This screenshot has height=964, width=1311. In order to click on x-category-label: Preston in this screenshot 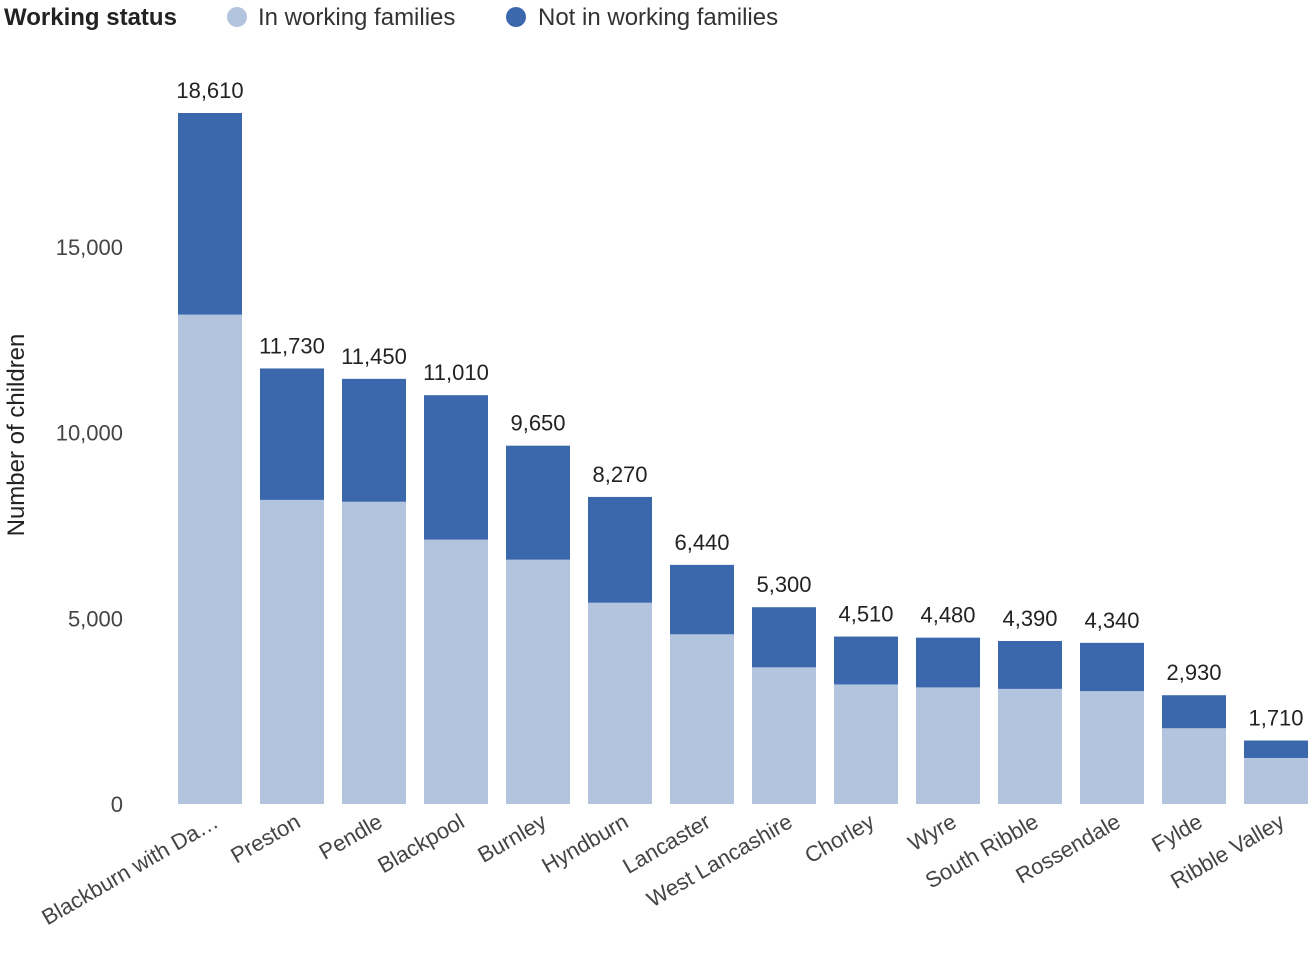, I will do `click(265, 839)`.